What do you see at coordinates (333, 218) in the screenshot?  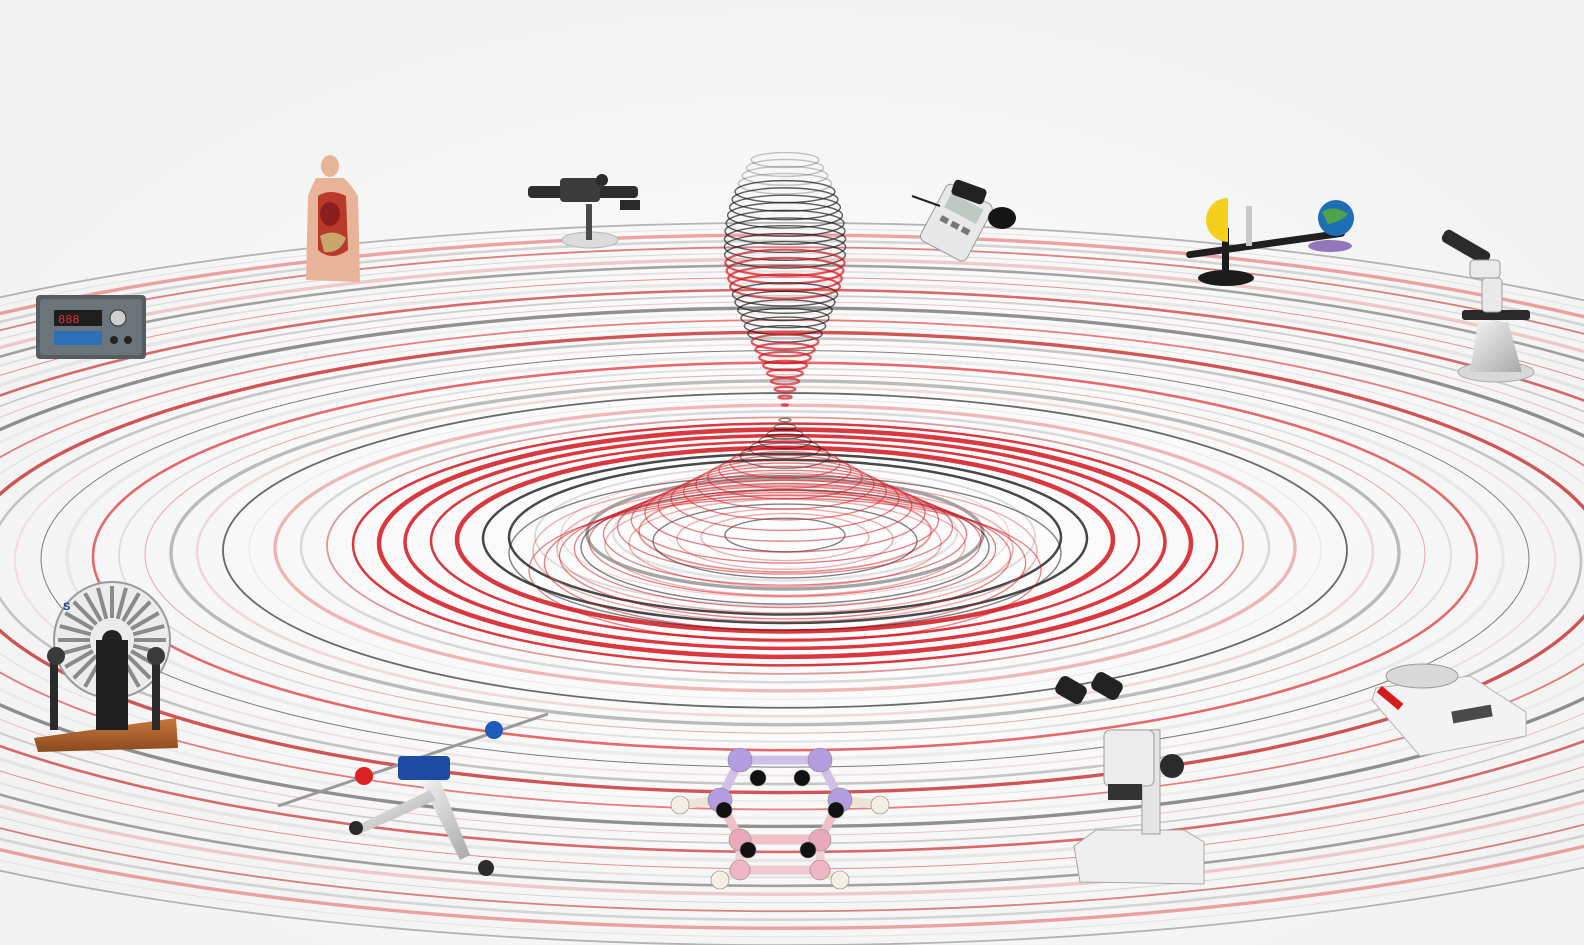 I see `anatomy-torso-icon` at bounding box center [333, 218].